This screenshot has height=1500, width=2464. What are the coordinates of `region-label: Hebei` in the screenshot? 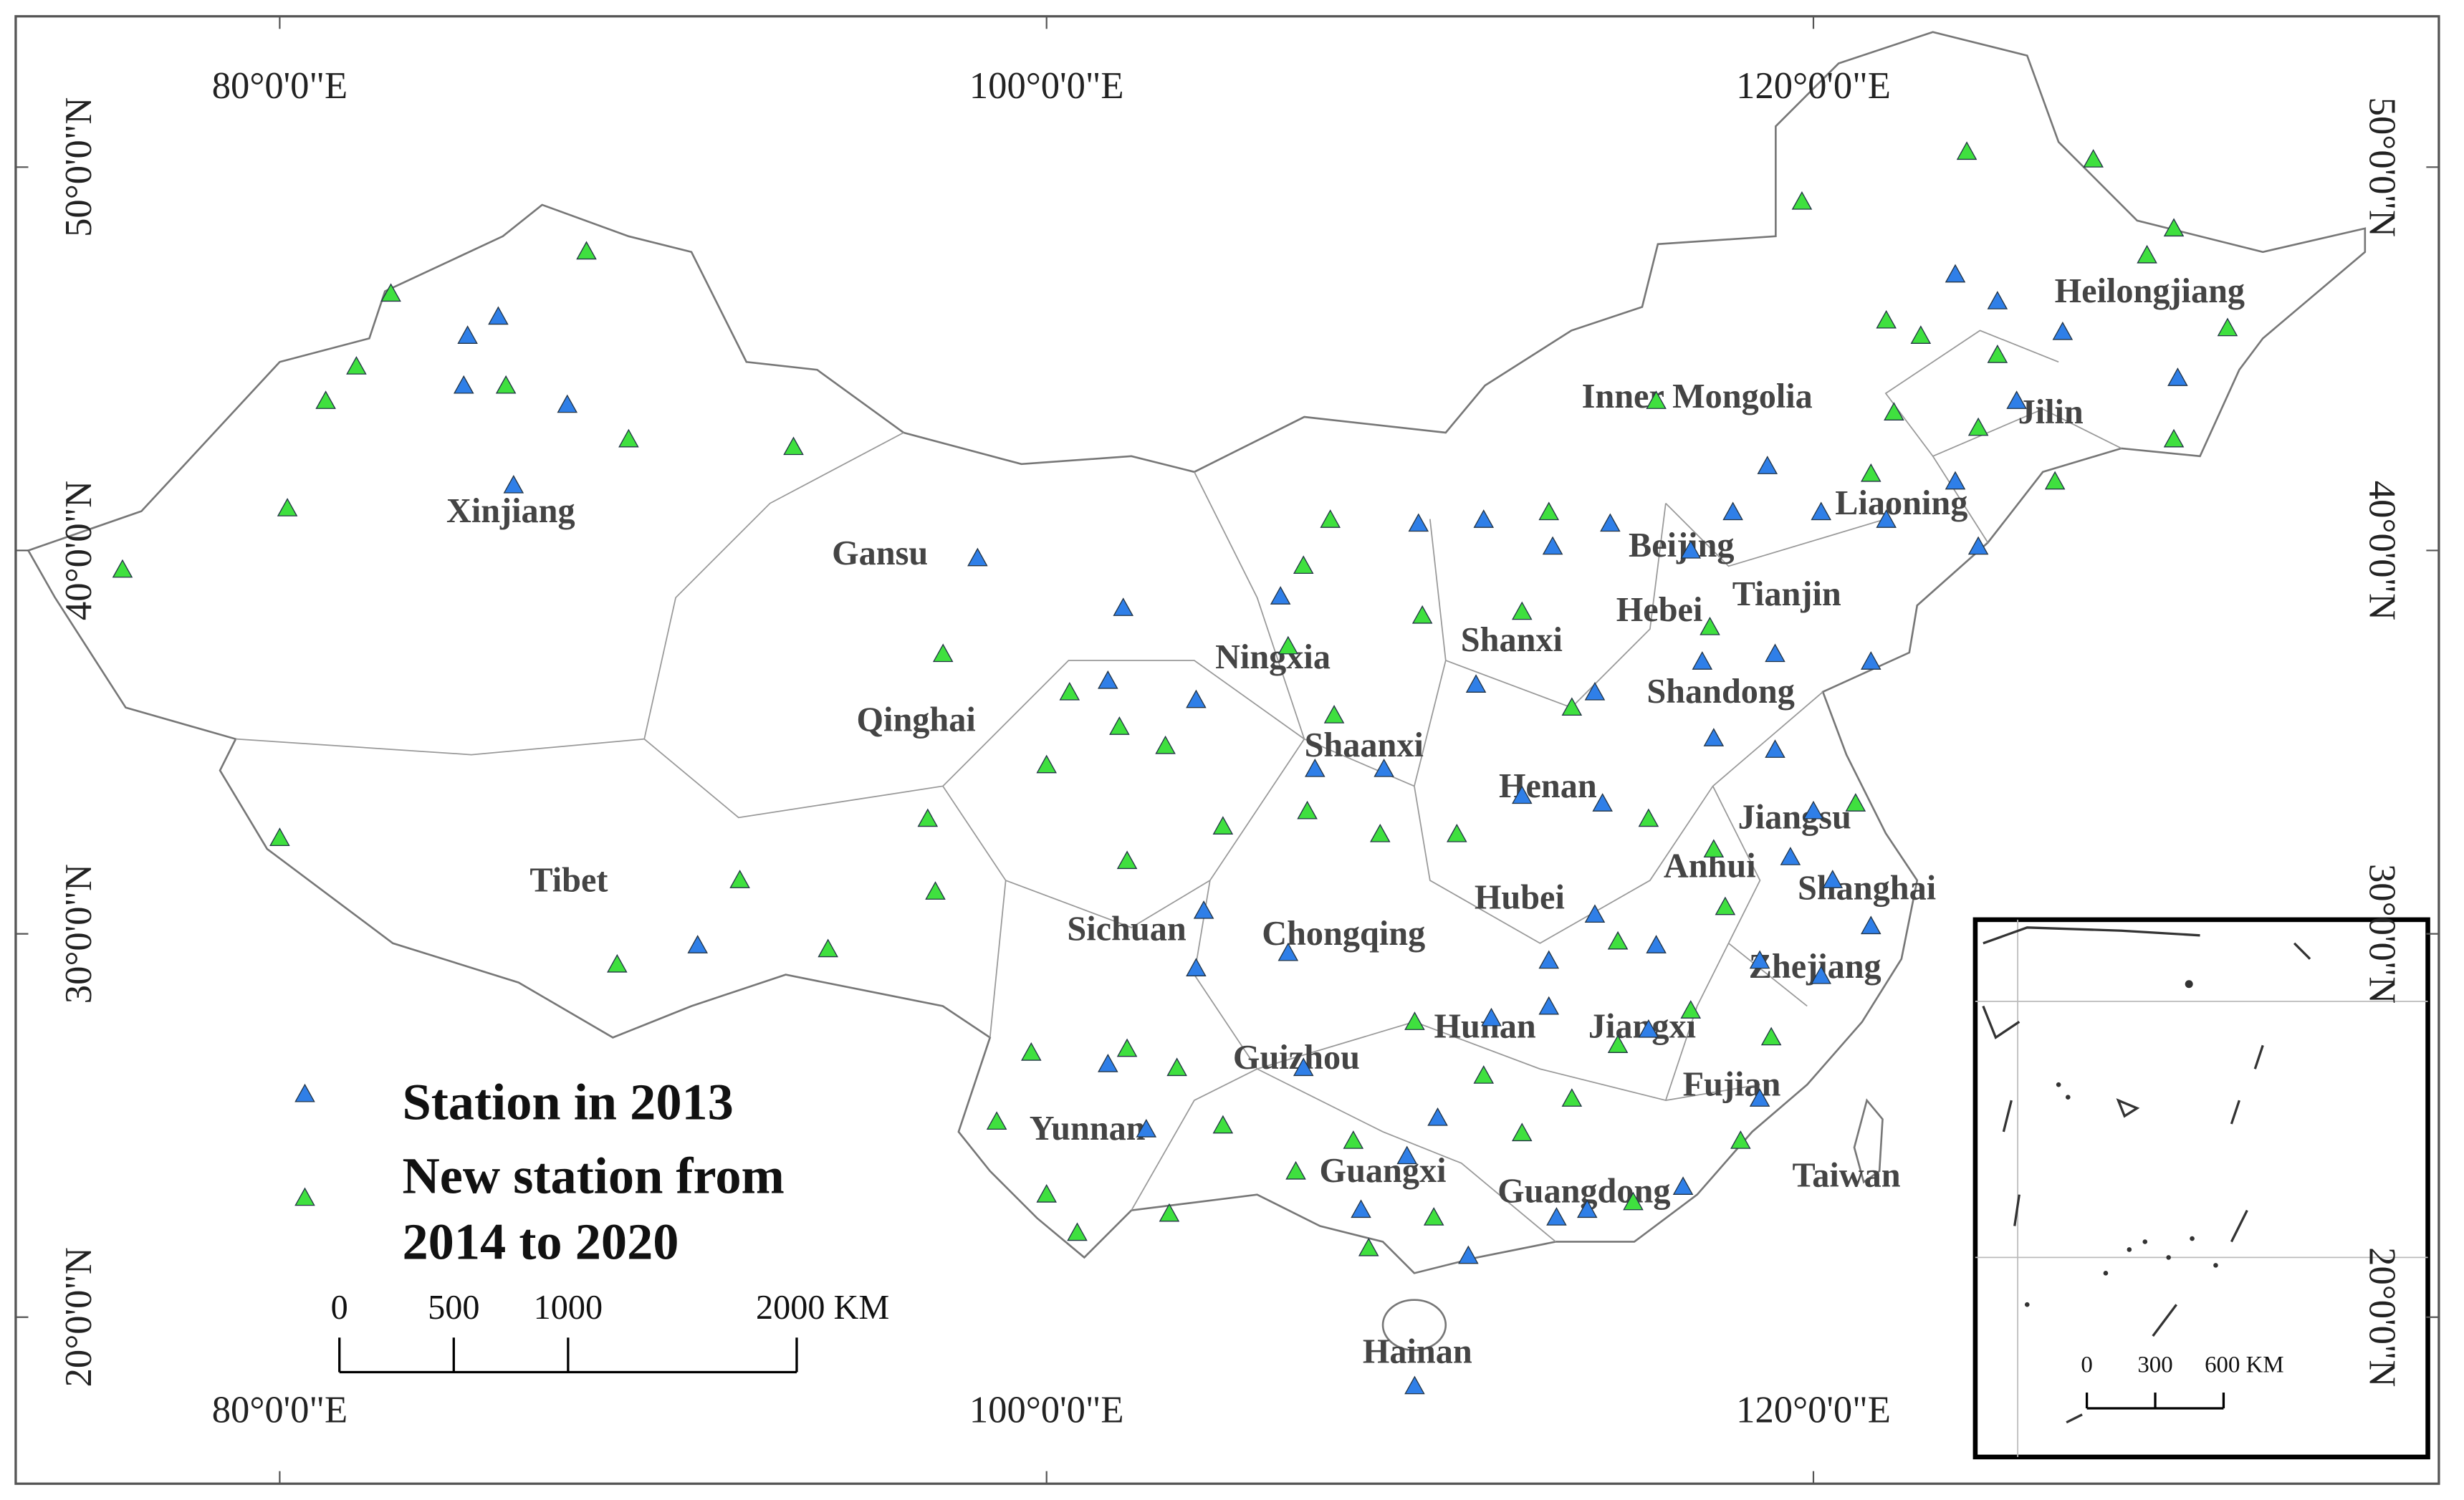 It's located at (1660, 610).